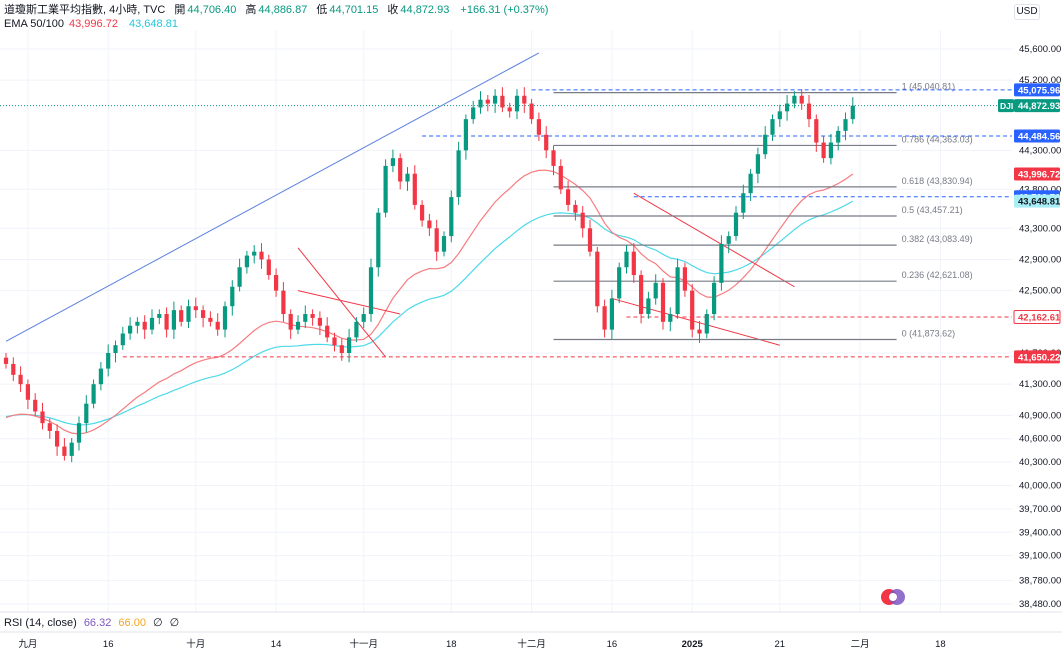 This screenshot has width=1062, height=656. I want to click on ema-label: EMA 50/100, so click(34, 24).